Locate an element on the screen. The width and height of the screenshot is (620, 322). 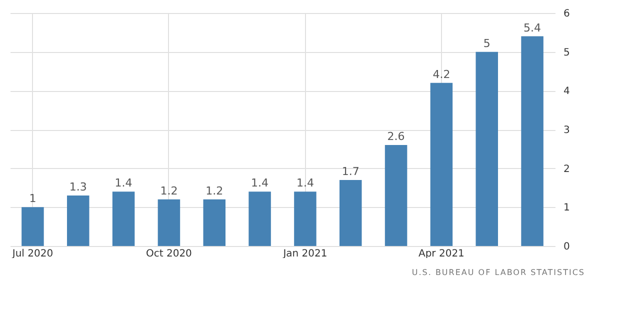
data-label: 1 is located at coordinates (32, 199).